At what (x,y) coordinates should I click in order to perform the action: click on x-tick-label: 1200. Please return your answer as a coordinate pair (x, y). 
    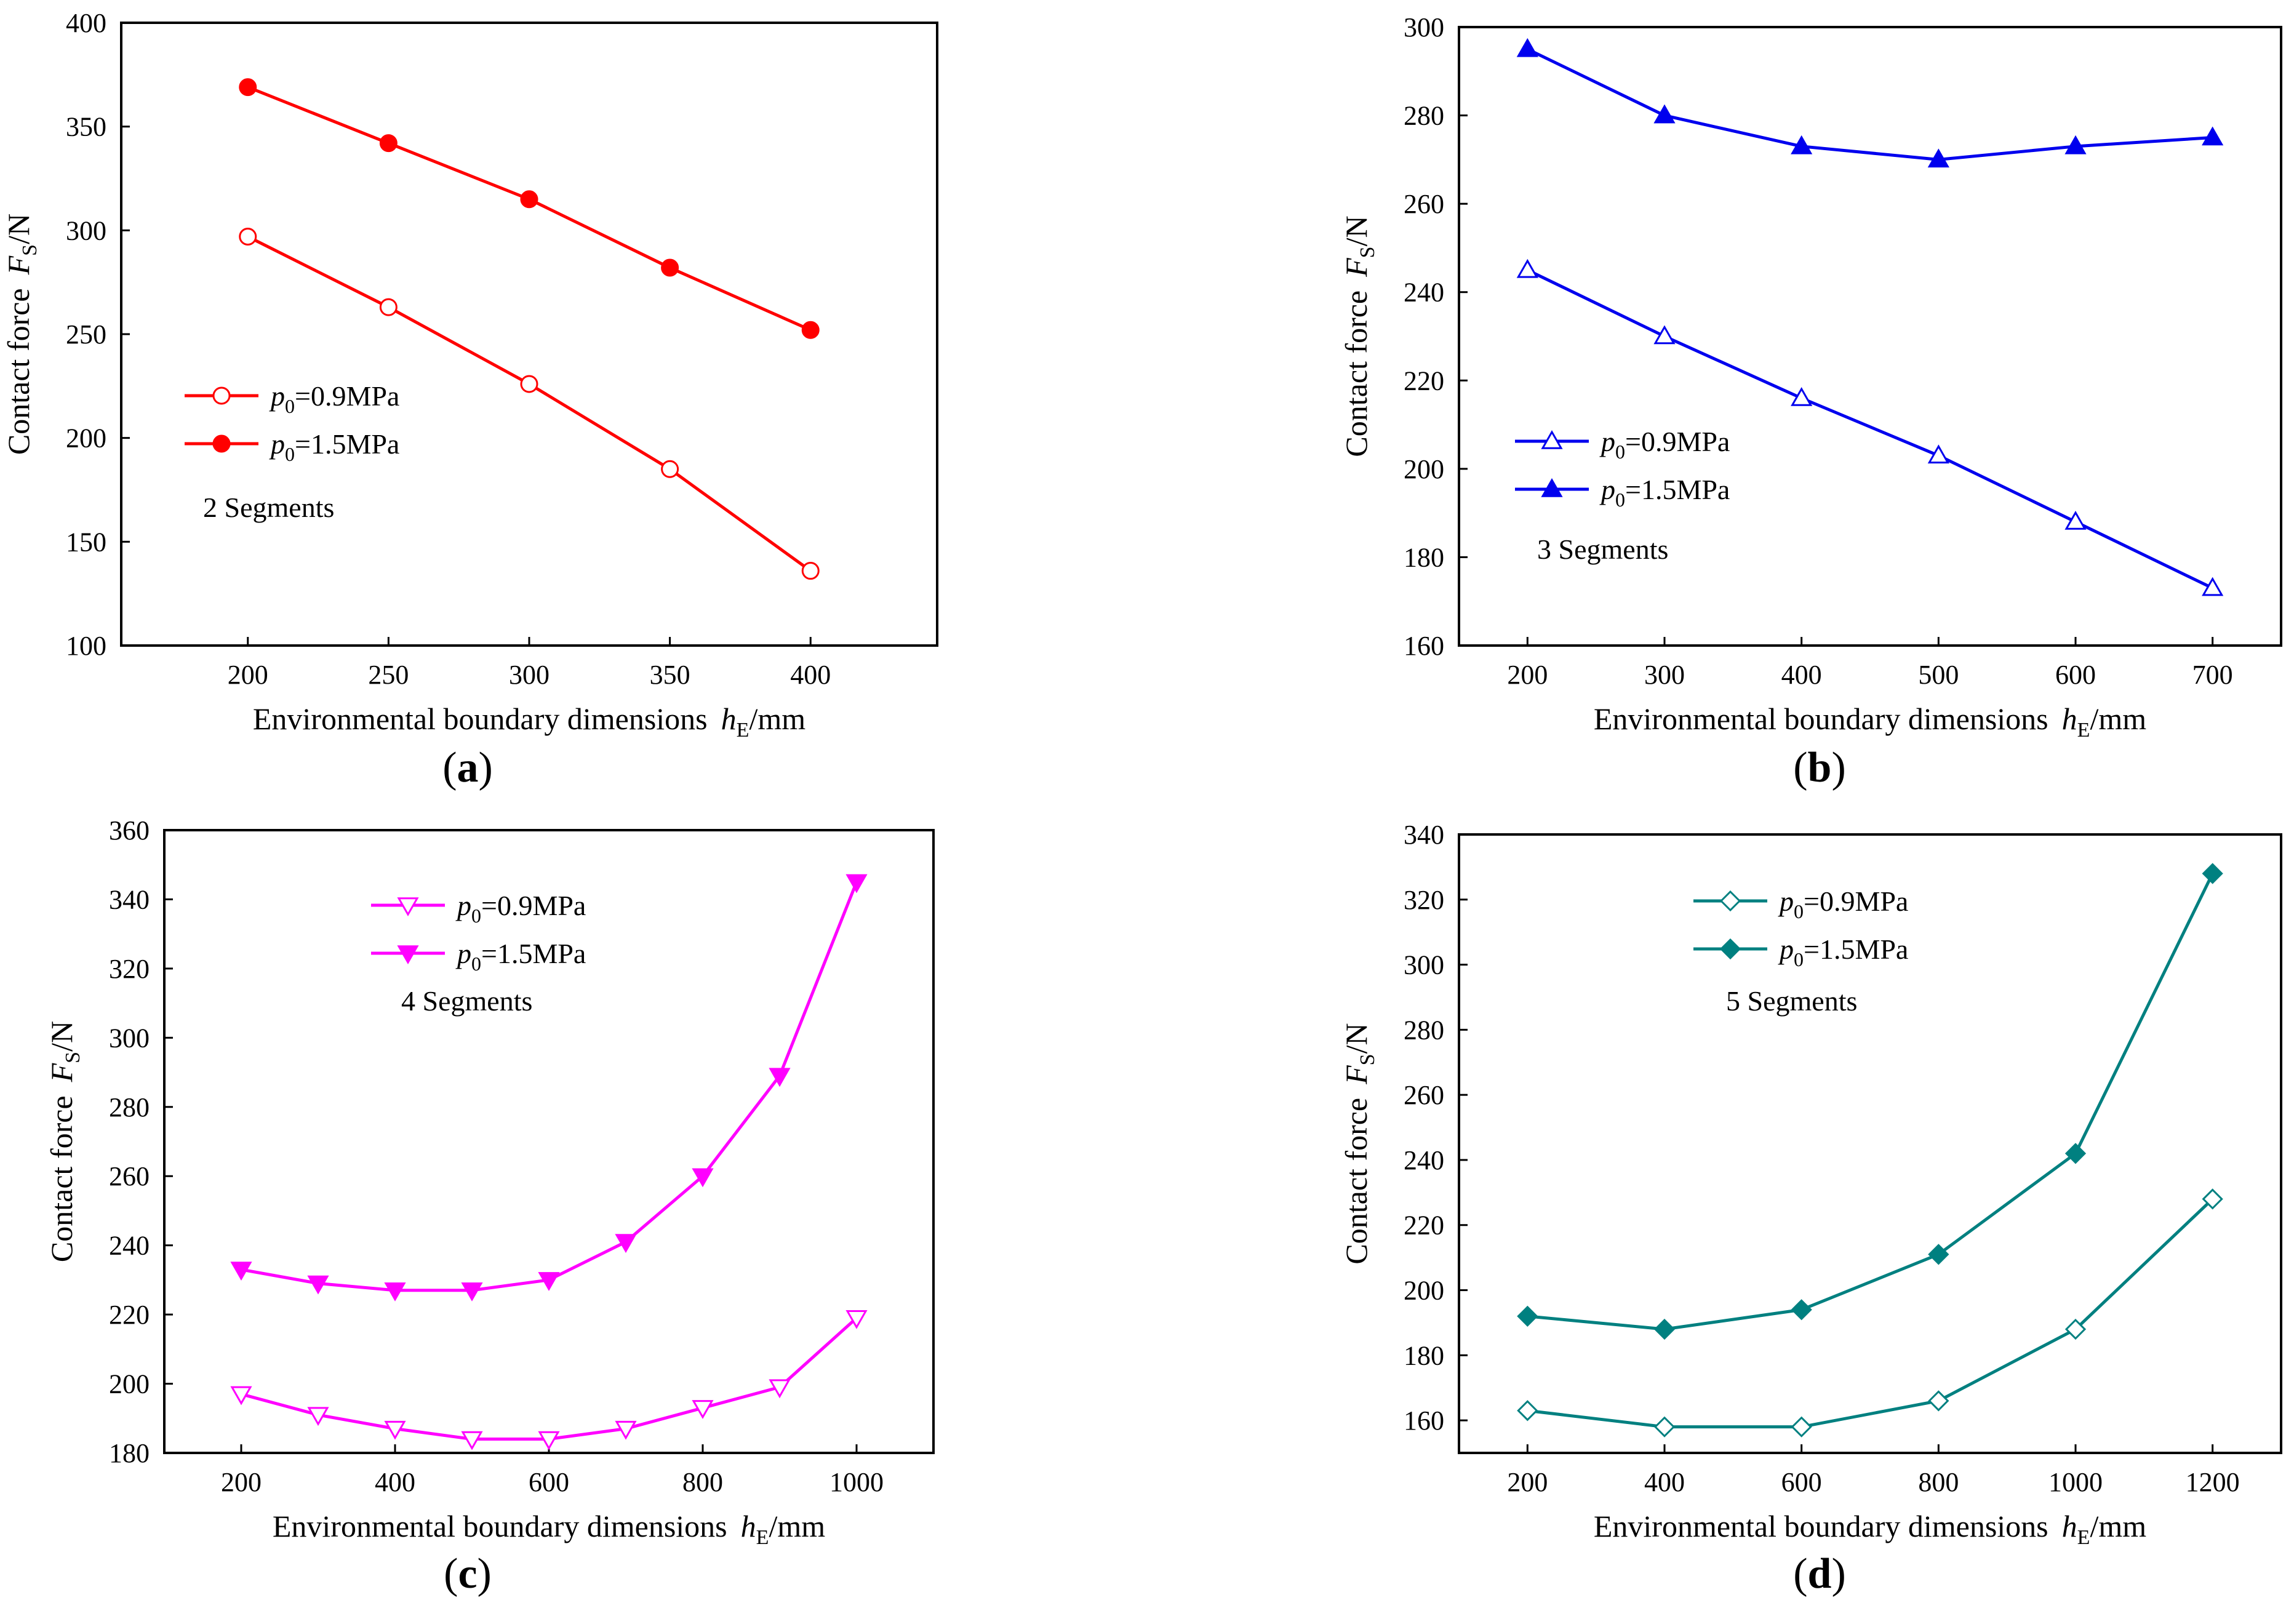
    Looking at the image, I should click on (2213, 1482).